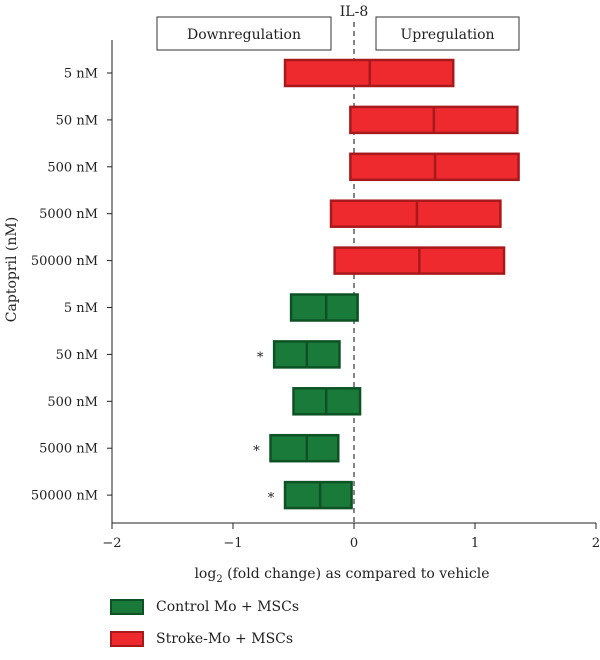 This screenshot has height=660, width=600. What do you see at coordinates (354, 12) in the screenshot?
I see `chart-title: IL-8` at bounding box center [354, 12].